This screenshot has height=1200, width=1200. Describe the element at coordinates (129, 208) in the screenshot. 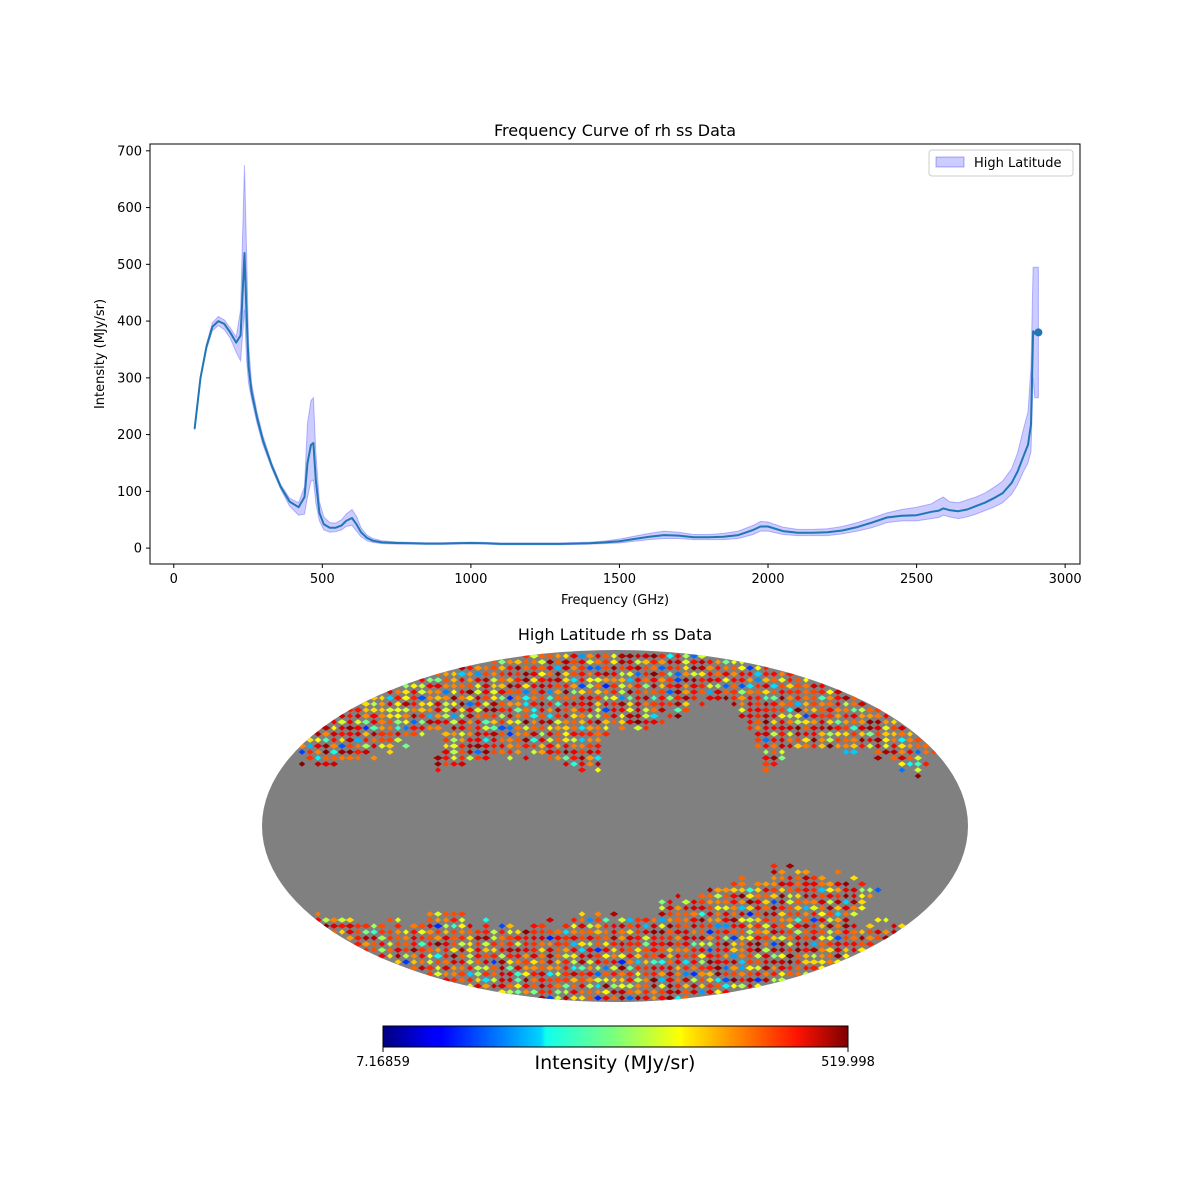

I see `y-tick-label: 600` at that location.